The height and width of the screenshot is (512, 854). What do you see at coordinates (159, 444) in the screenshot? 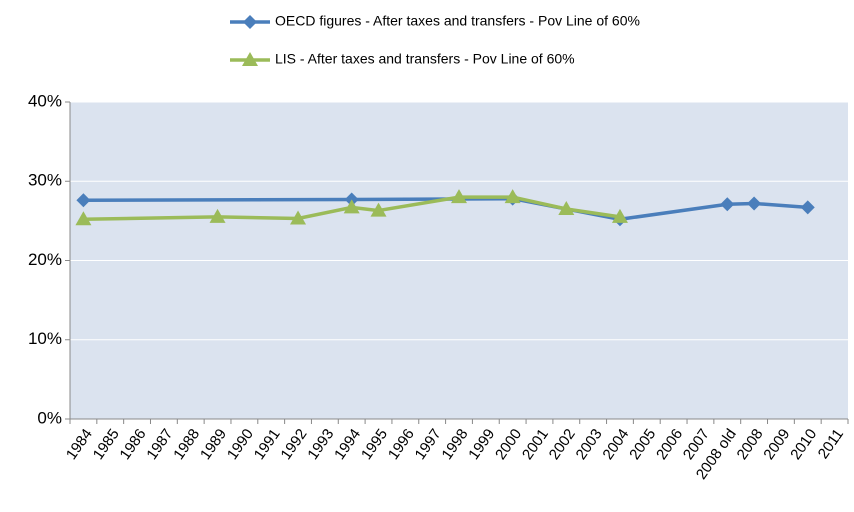
I see `x-tick-label: 1987` at bounding box center [159, 444].